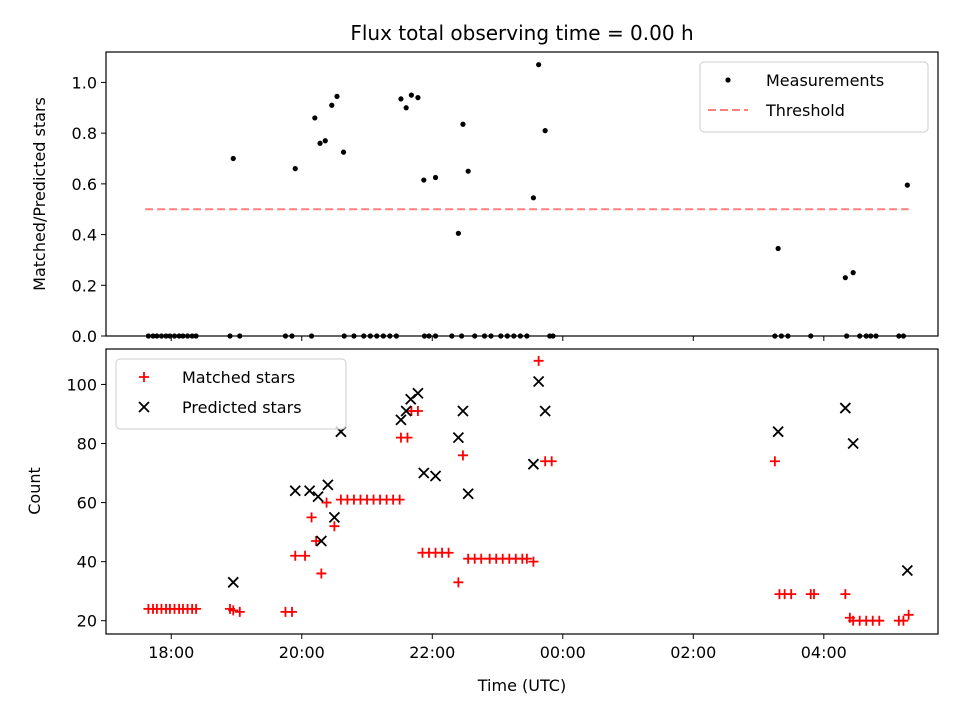  What do you see at coordinates (84, 285) in the screenshot?
I see `ratio-ytick-label: 0.2` at bounding box center [84, 285].